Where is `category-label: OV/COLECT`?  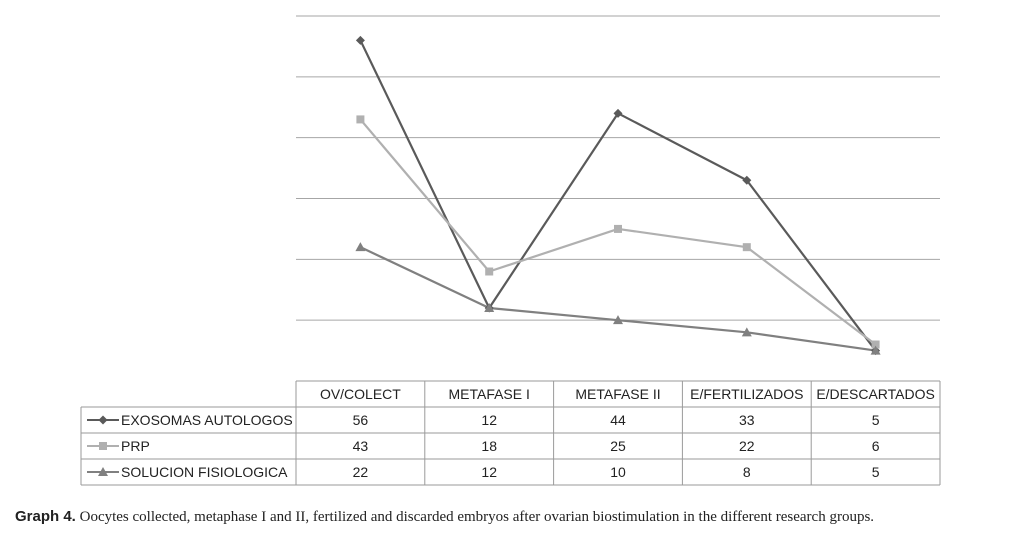
category-label: OV/COLECT is located at coordinates (360, 394).